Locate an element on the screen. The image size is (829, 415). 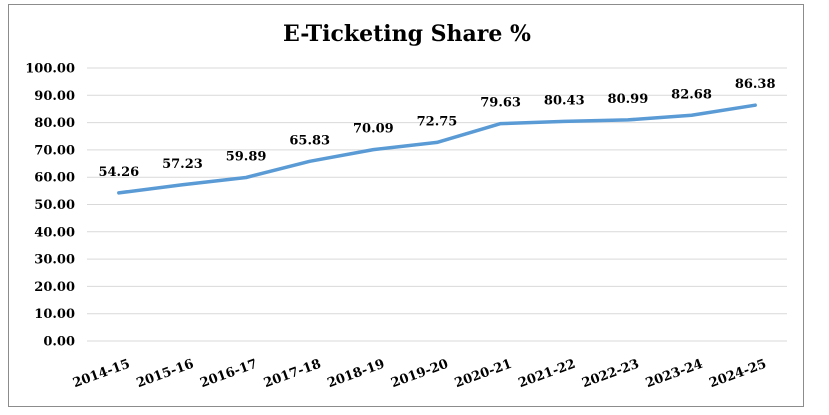
data-label: 54.26 is located at coordinates (118, 172).